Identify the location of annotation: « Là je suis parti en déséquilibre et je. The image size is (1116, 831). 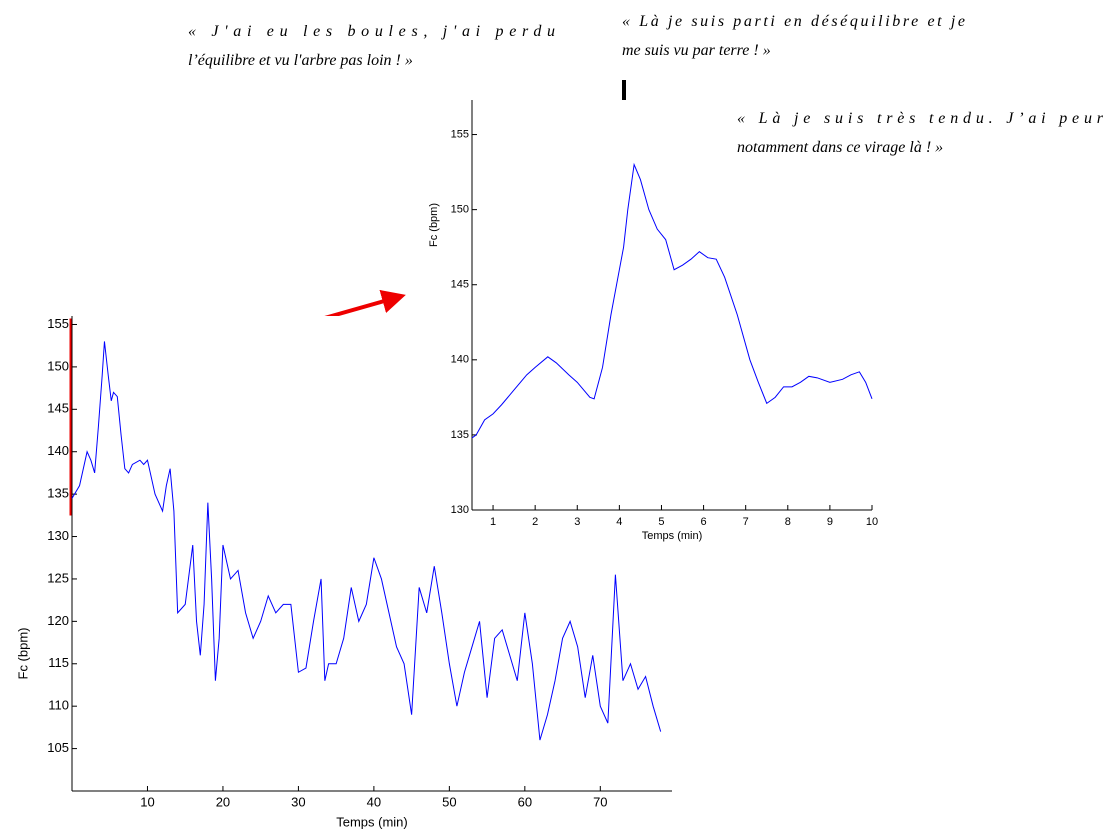
(793, 21).